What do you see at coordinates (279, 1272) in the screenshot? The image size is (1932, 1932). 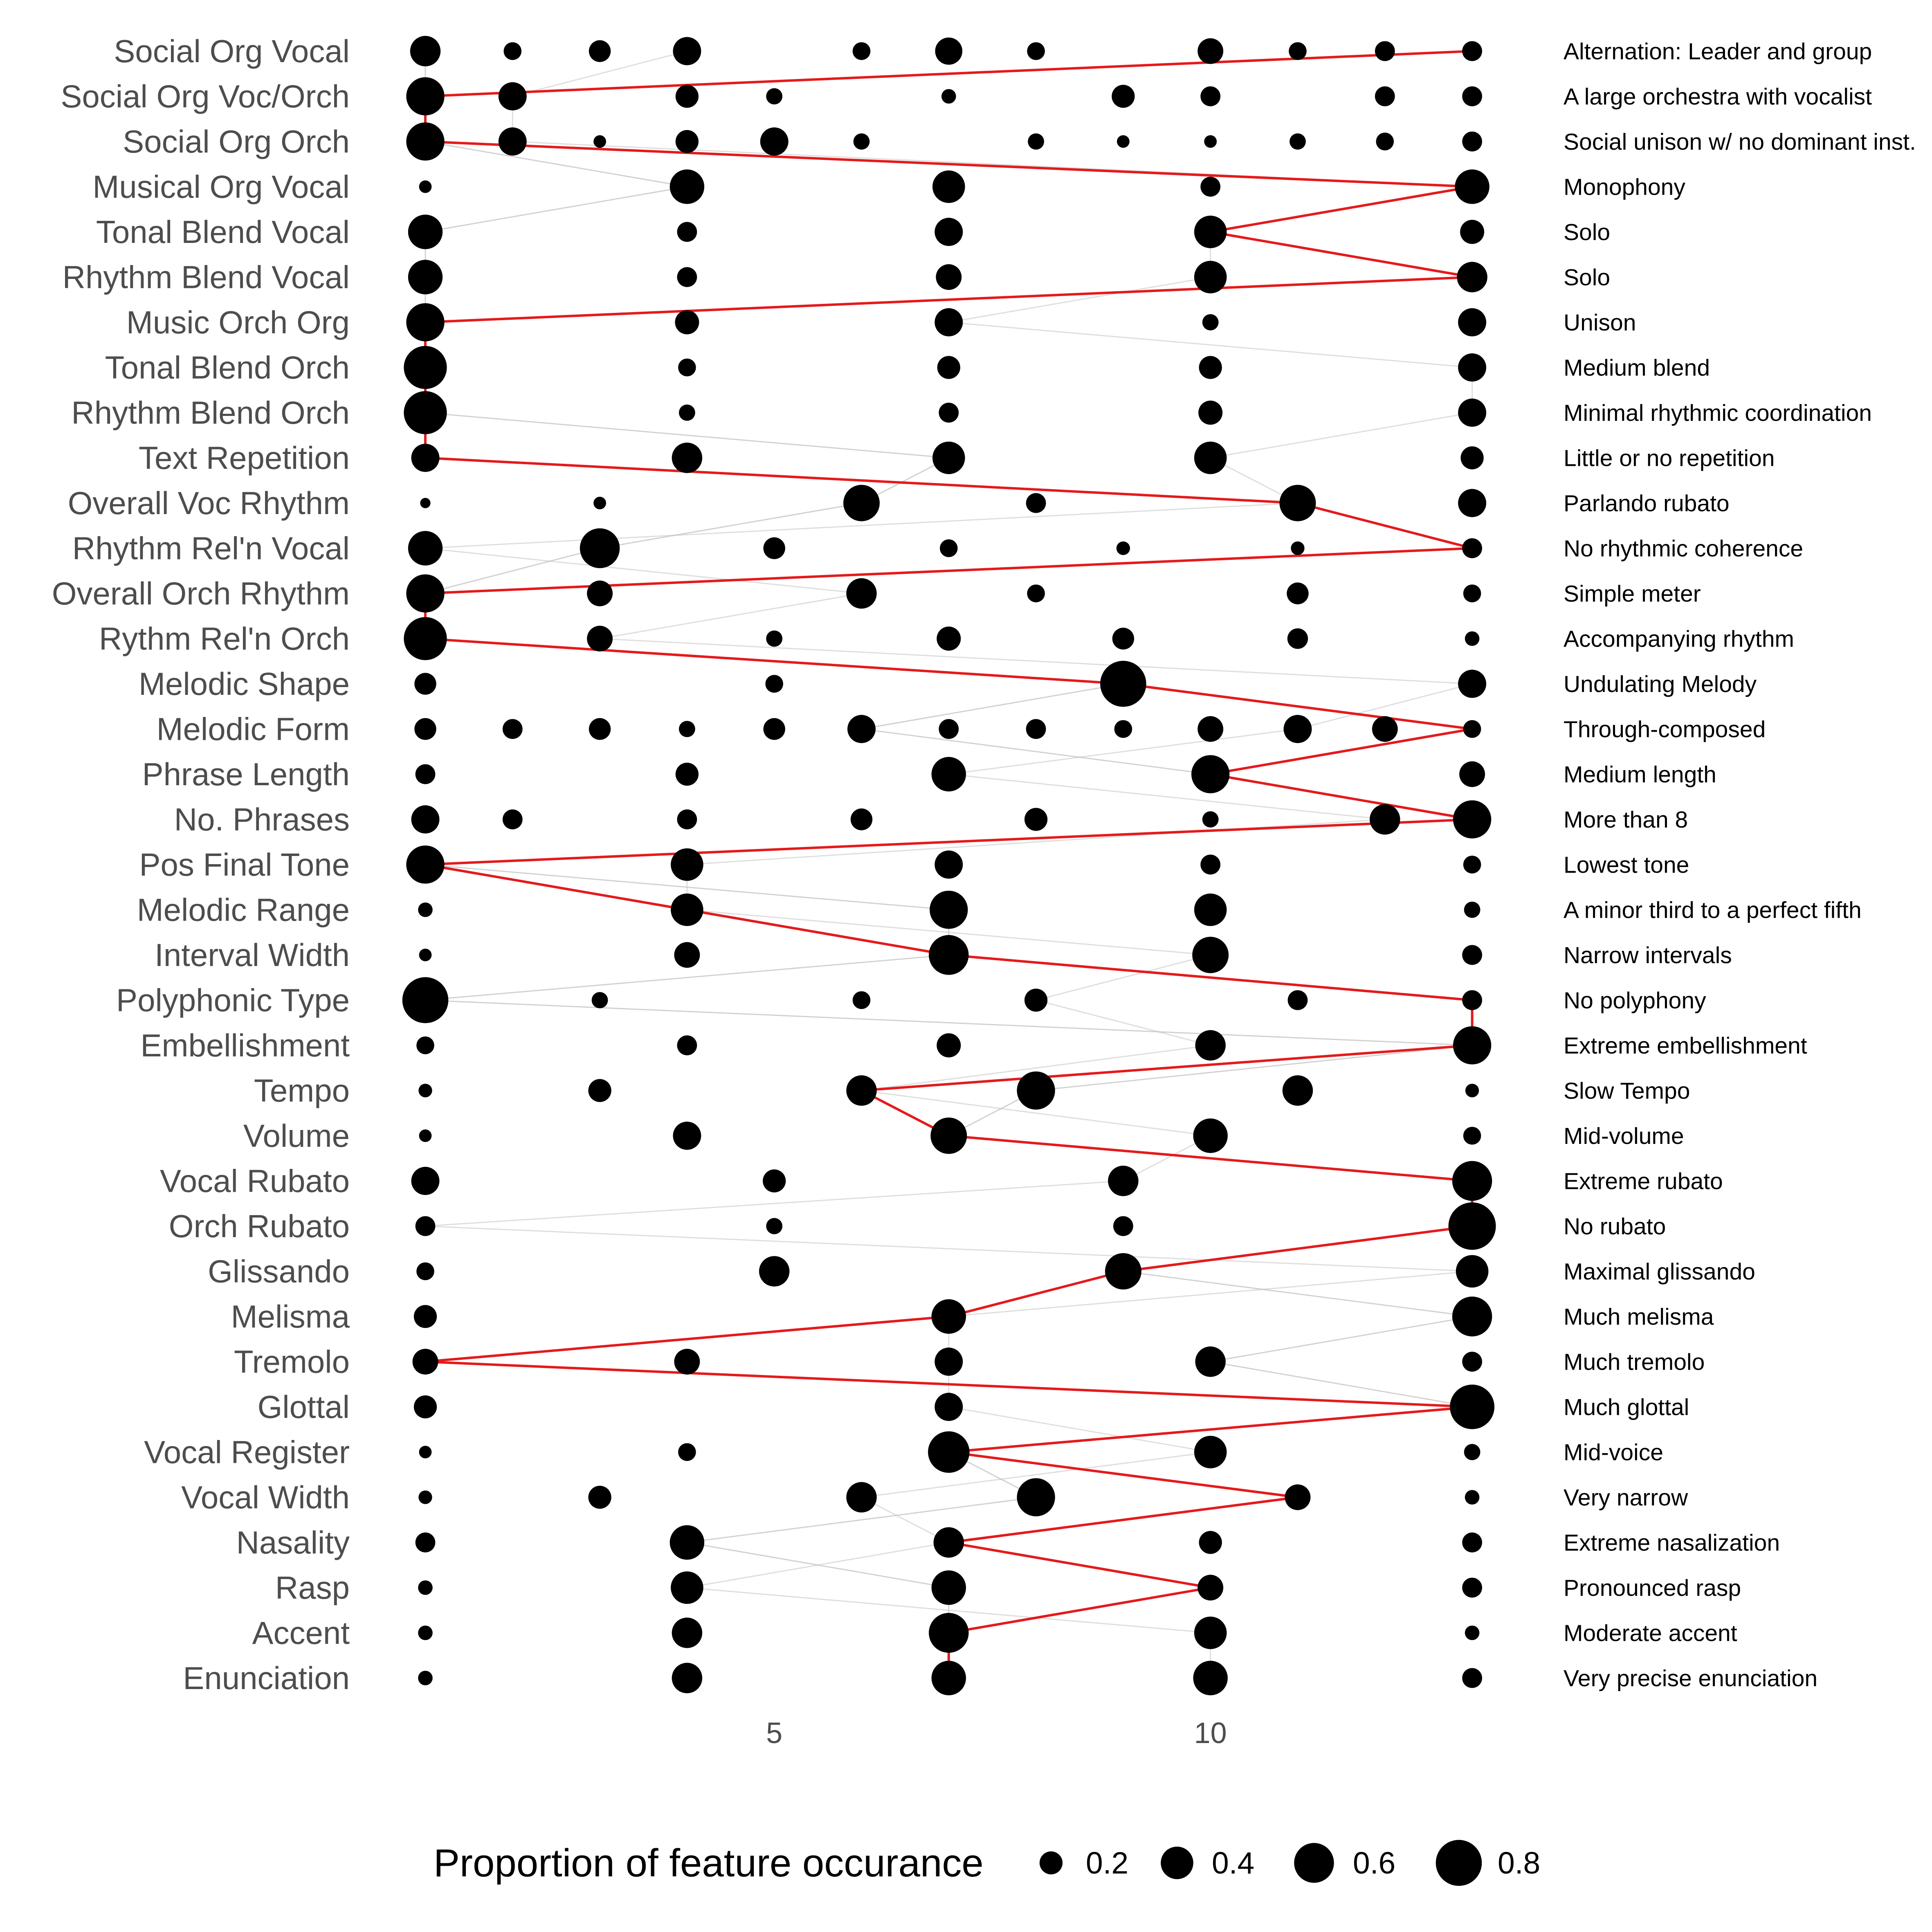 I see `feature-label: Glissando` at bounding box center [279, 1272].